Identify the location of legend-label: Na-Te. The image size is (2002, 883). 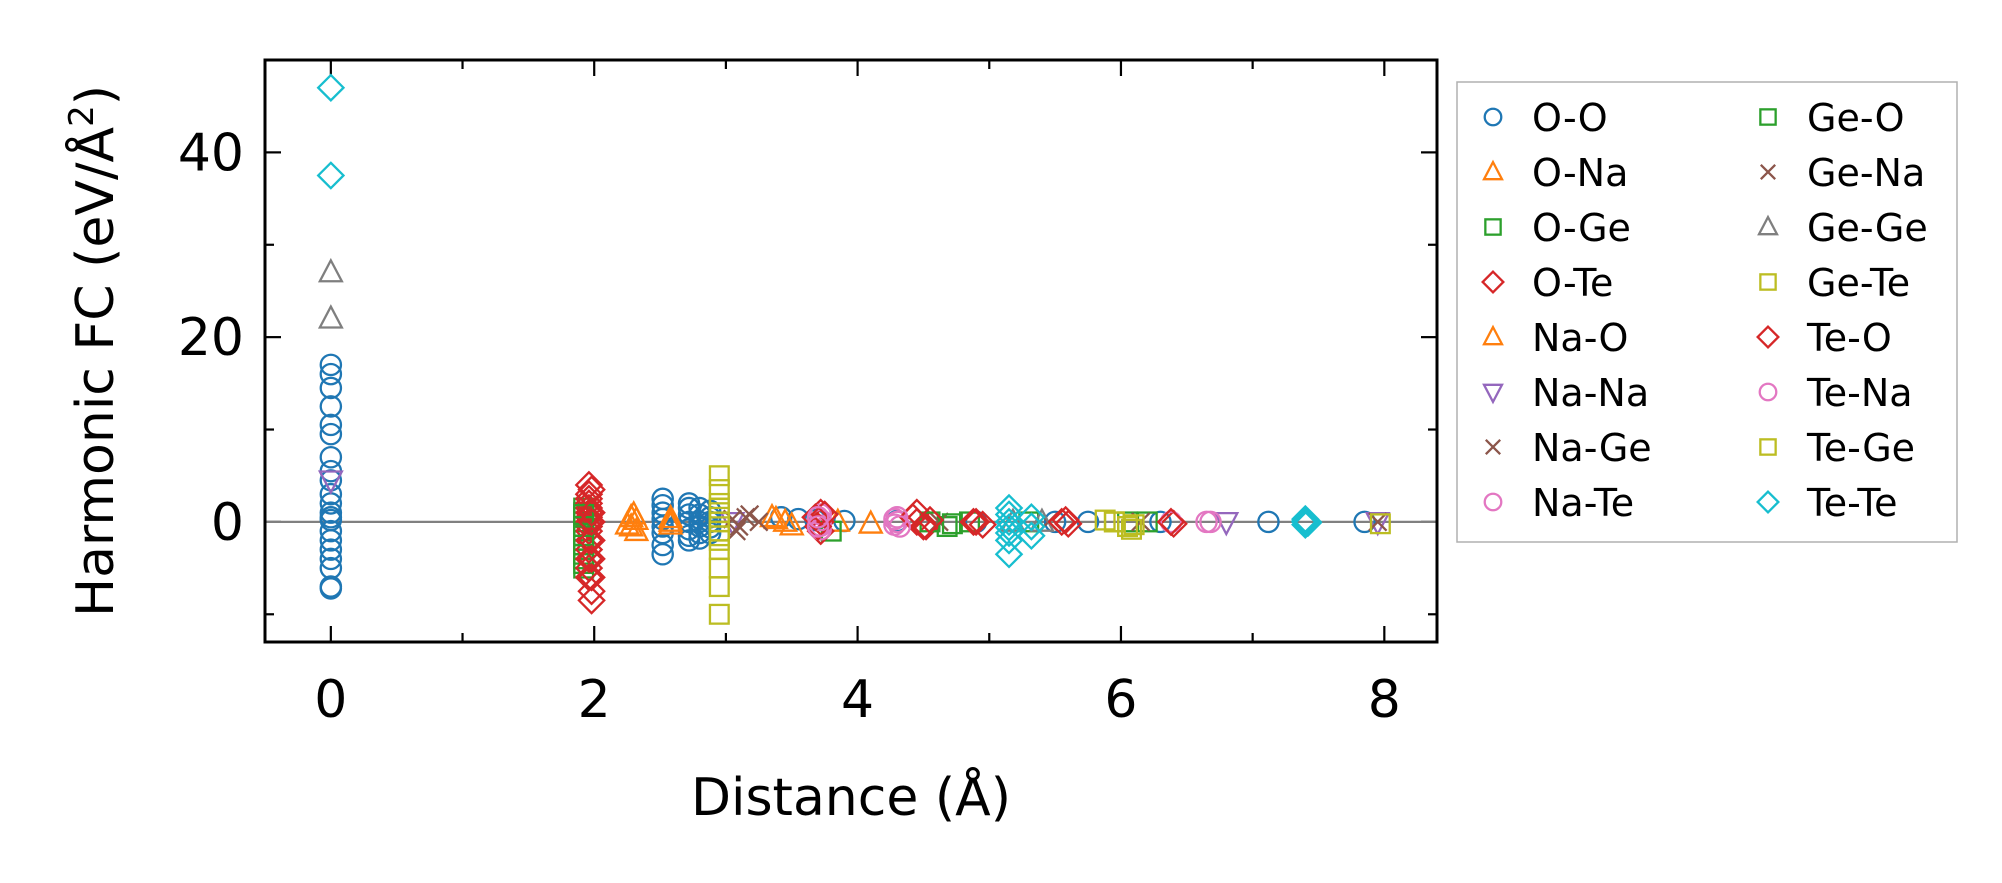
(1583, 503).